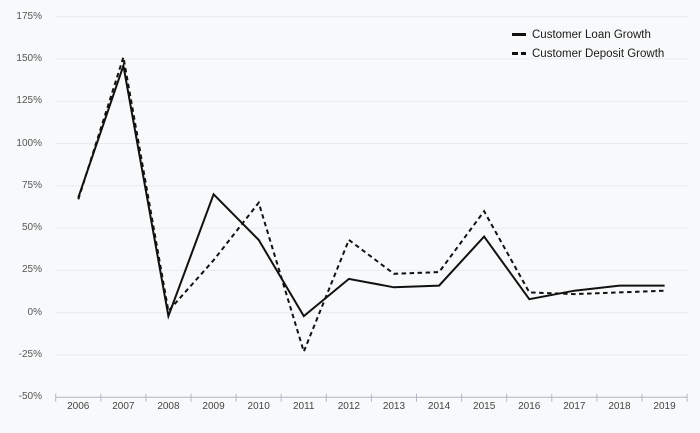 Image resolution: width=700 pixels, height=433 pixels. Describe the element at coordinates (213, 406) in the screenshot. I see `x-axis-tick-label: 2009` at that location.